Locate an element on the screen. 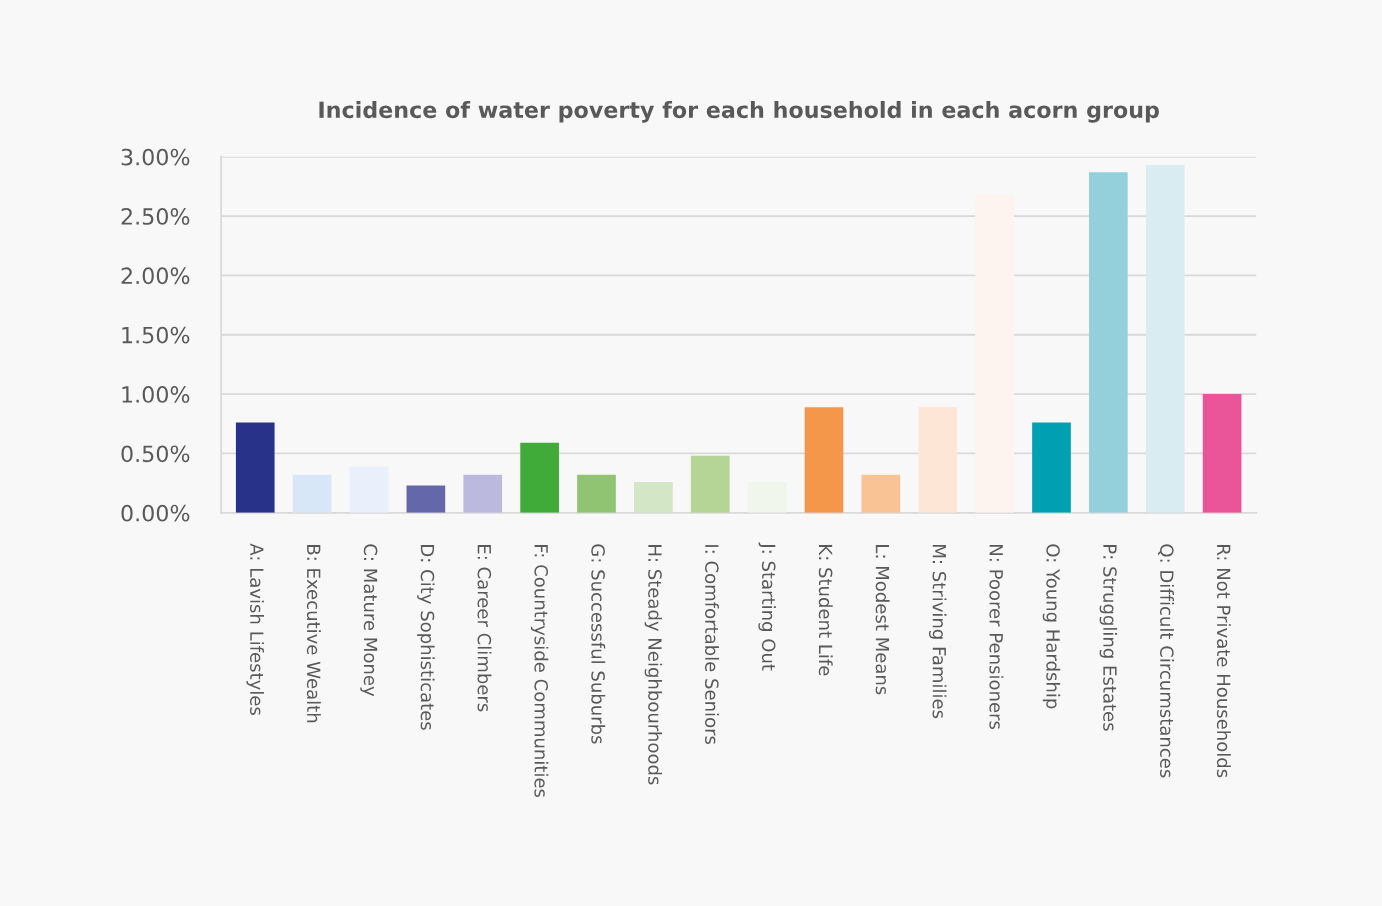 The height and width of the screenshot is (906, 1382). x-tick-label: A: Lavish Lifestyles is located at coordinates (255, 629).